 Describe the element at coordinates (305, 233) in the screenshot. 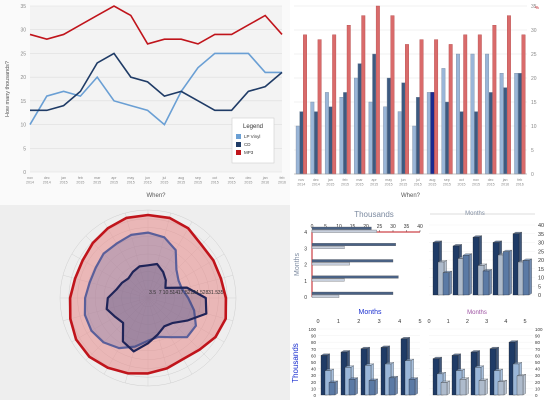

I see `y-tick-label: 4` at that location.